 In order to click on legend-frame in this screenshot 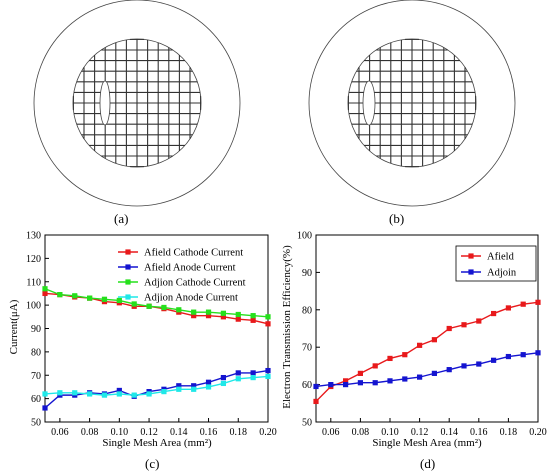, I will do `click(496, 263)`.